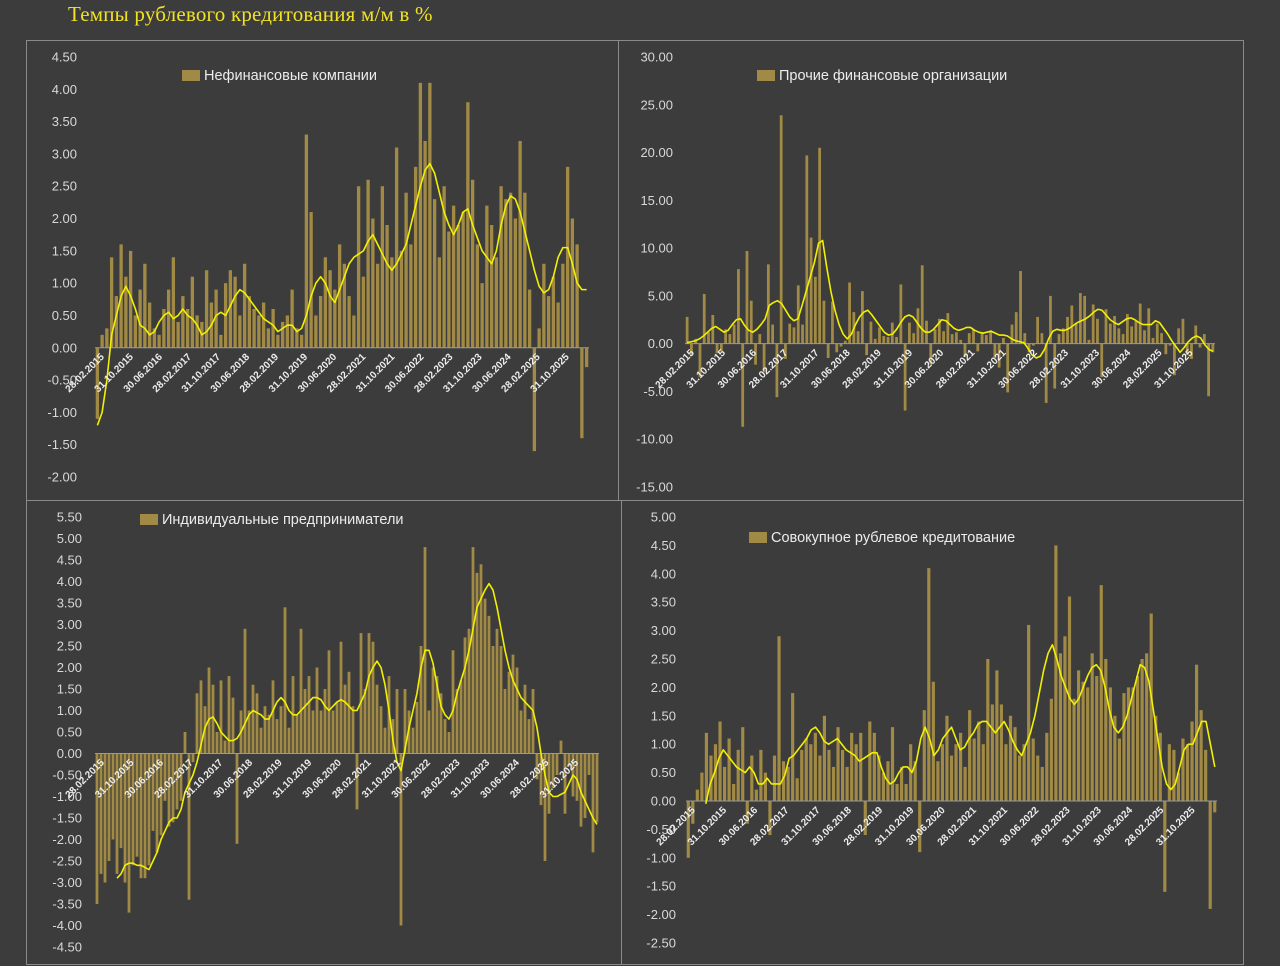  What do you see at coordinates (283, 520) in the screenshot?
I see `legend-label: Индивидуальные предприниматели` at bounding box center [283, 520].